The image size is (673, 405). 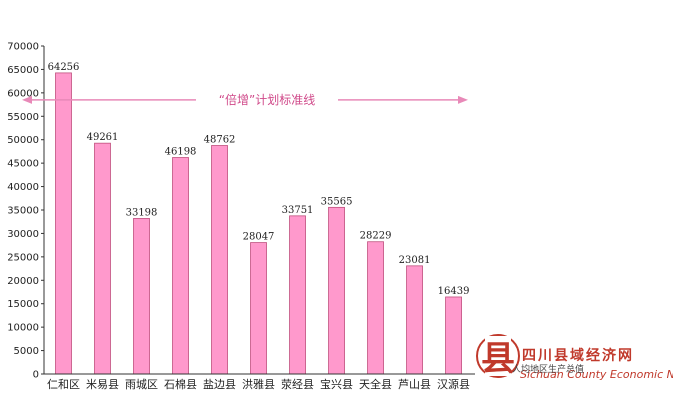 I want to click on y-tick-label: 55000, so click(x=23, y=117).